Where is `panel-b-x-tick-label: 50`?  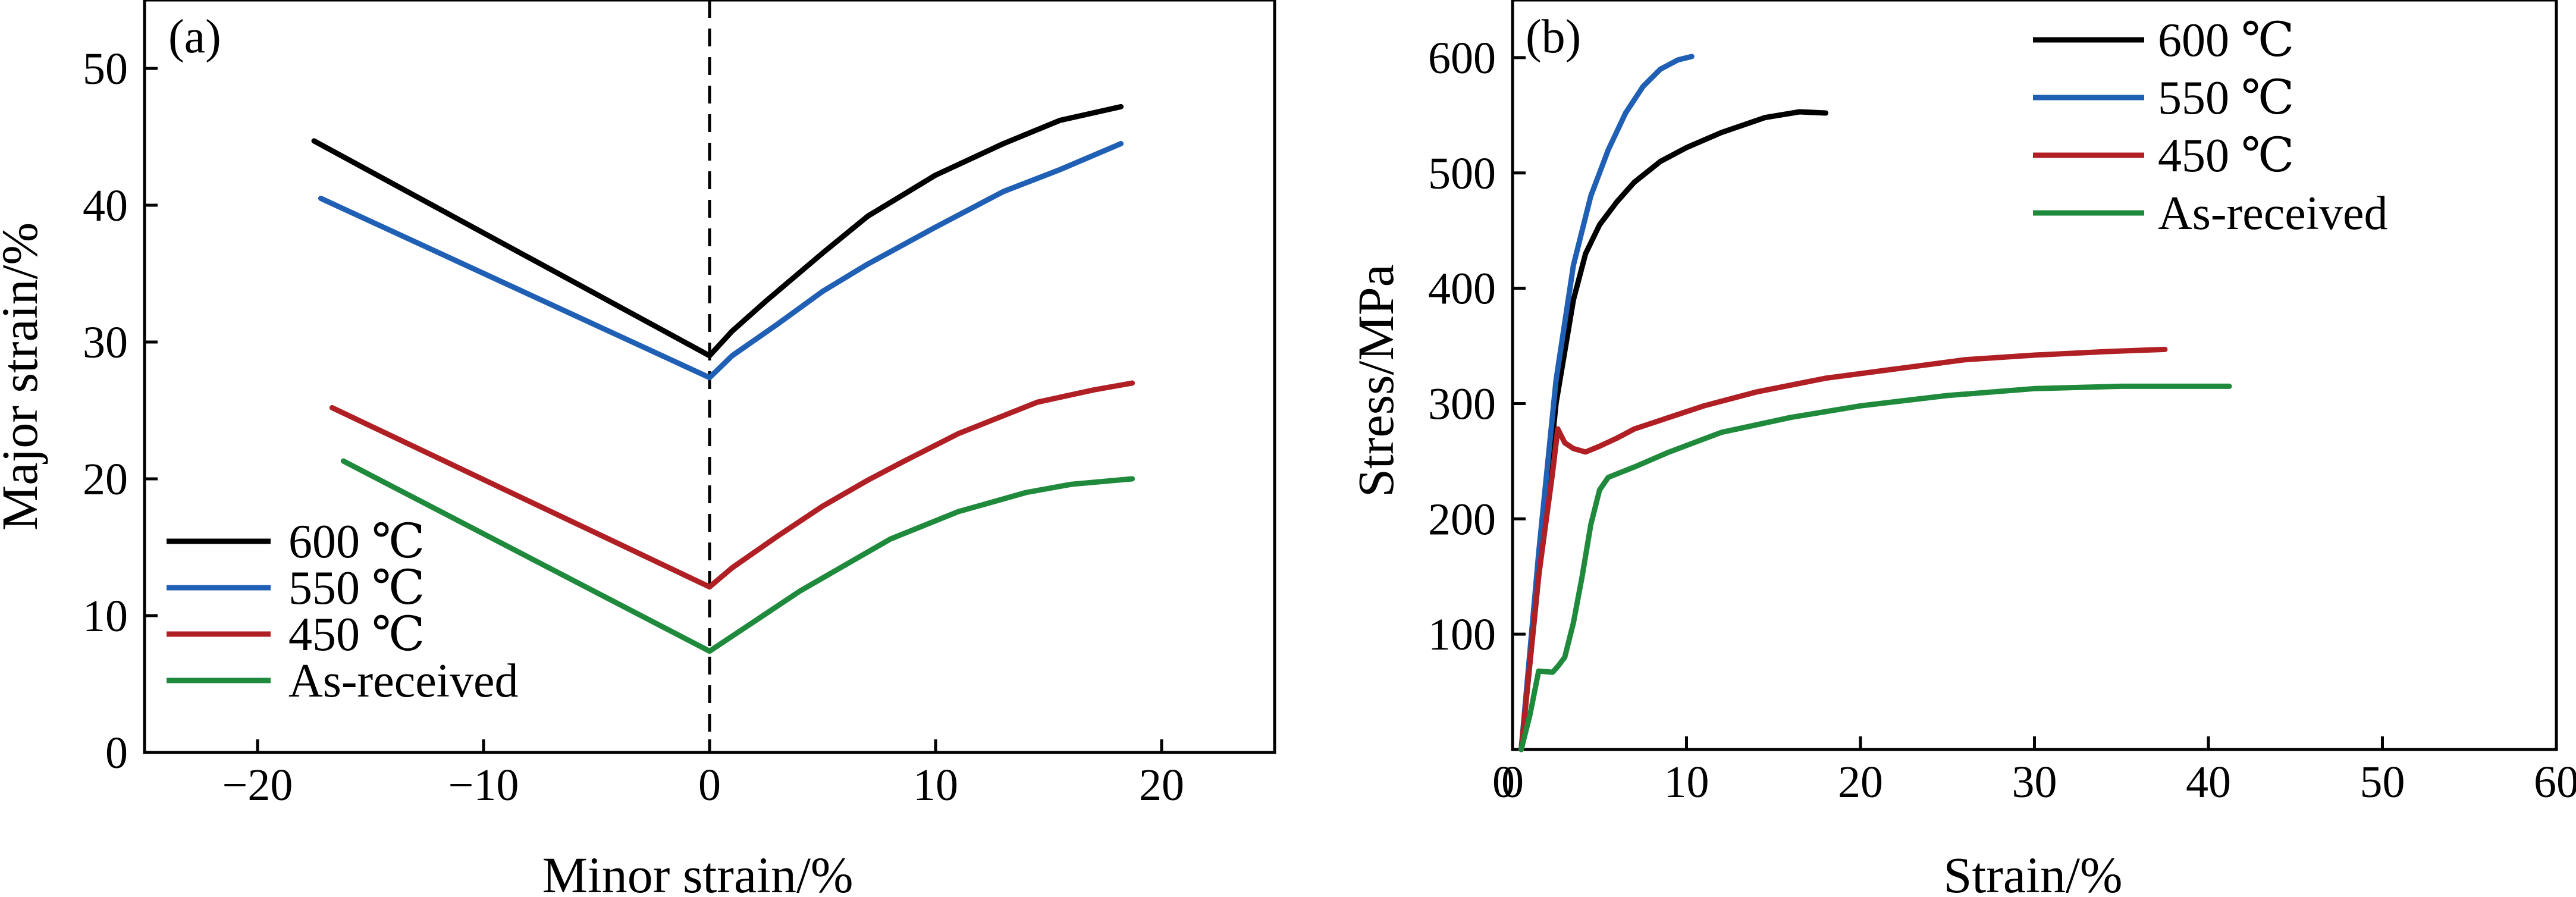
panel-b-x-tick-label: 50 is located at coordinates (2382, 782).